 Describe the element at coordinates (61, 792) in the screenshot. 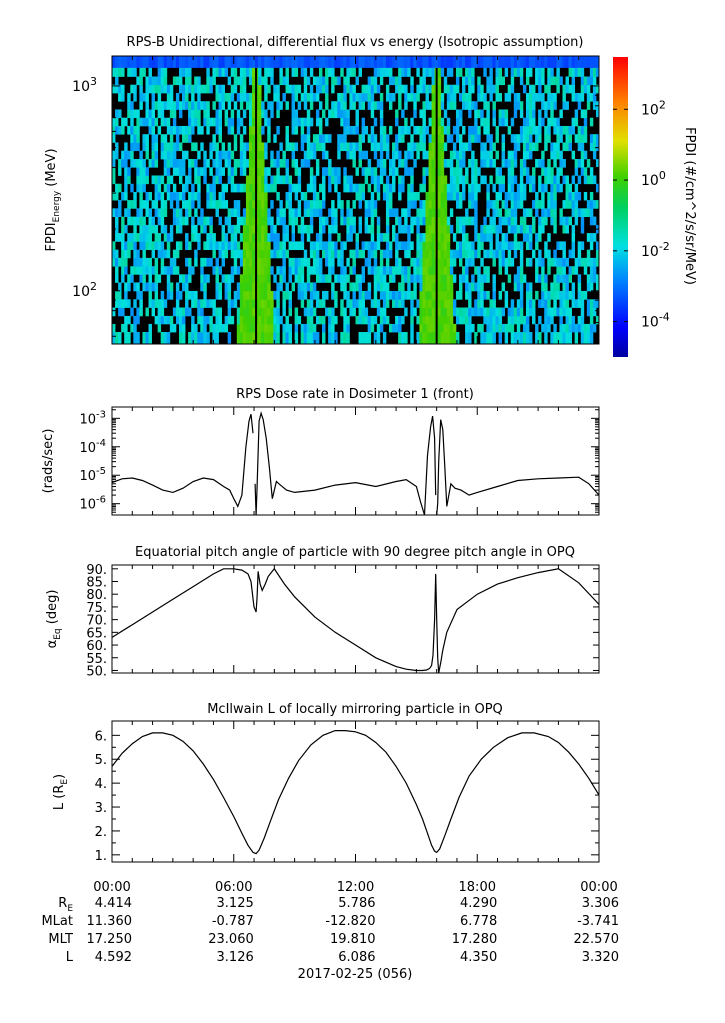

I see `lshell-ylabel: L (RE)` at that location.